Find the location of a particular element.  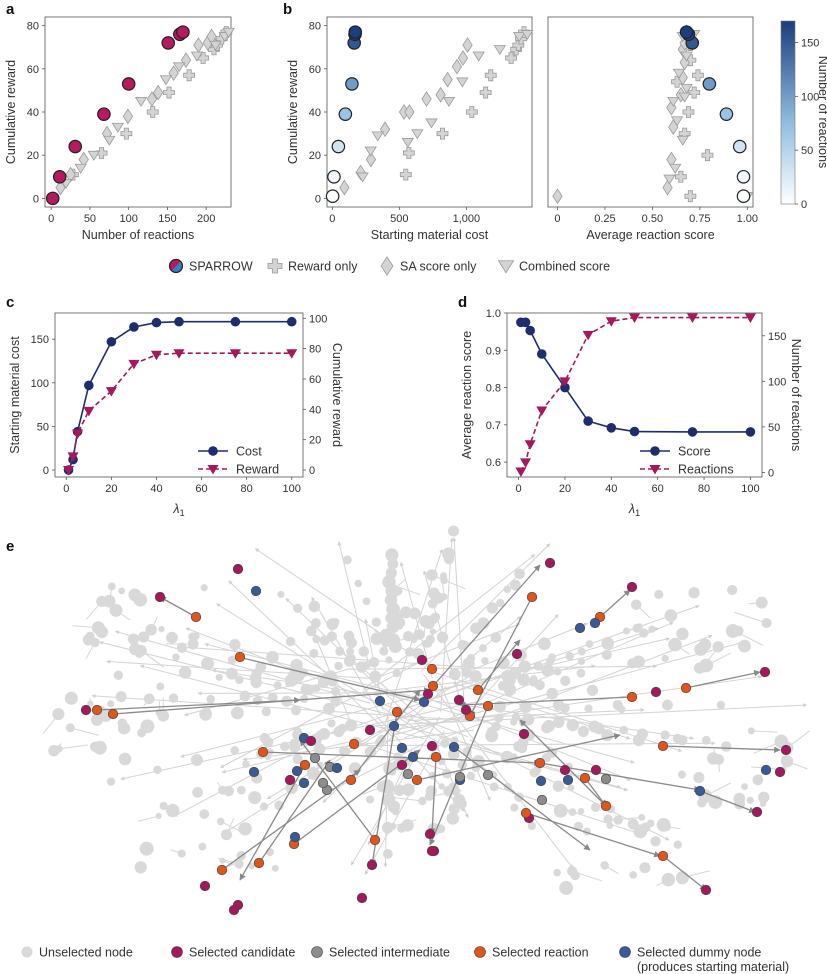

legend-marker-cost is located at coordinates (213, 451).